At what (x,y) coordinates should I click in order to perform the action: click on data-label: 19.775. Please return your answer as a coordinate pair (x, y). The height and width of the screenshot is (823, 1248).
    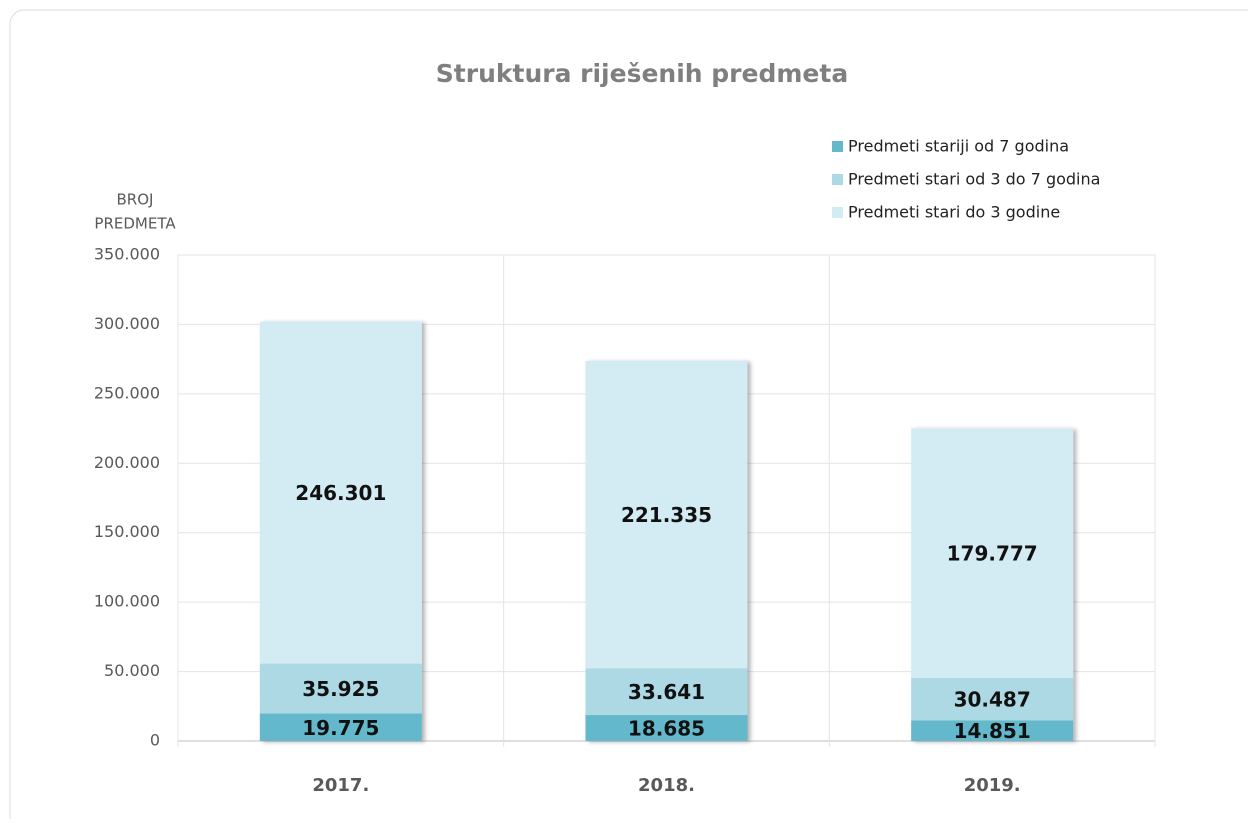
    Looking at the image, I should click on (340, 728).